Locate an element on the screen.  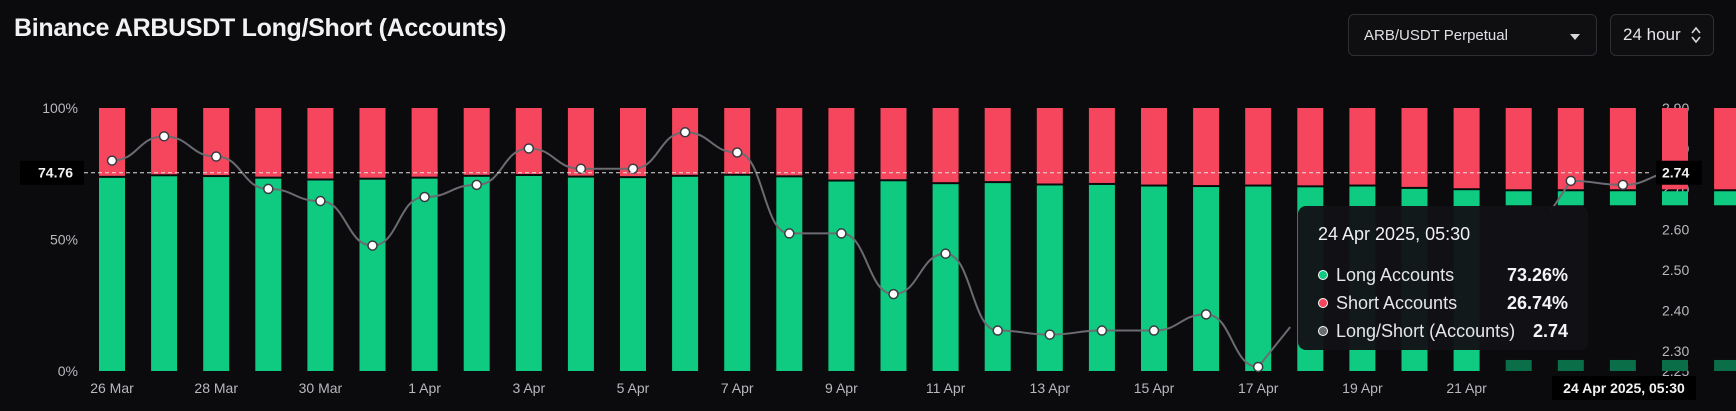
right-axis-tick-label: 2.30 is located at coordinates (1675, 351).